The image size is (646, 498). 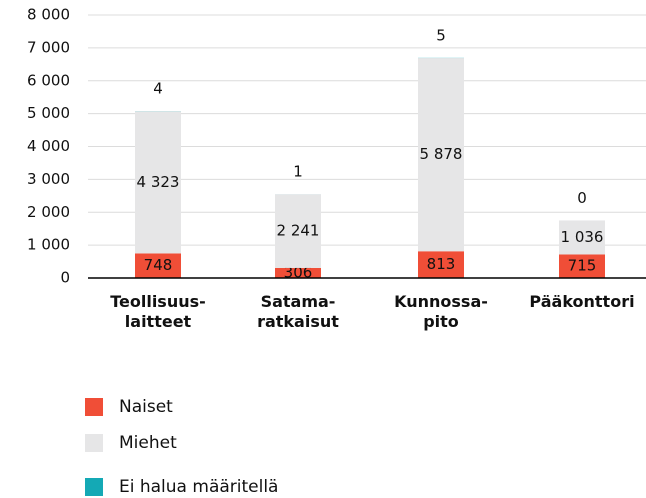 What do you see at coordinates (441, 35) in the screenshot?
I see `data-label: 5` at bounding box center [441, 35].